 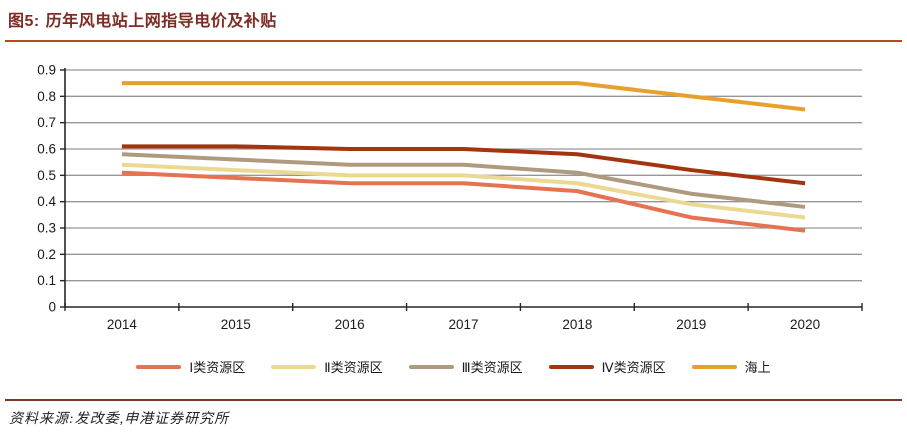 What do you see at coordinates (46, 175) in the screenshot?
I see `y-axis-label: 0.5` at bounding box center [46, 175].